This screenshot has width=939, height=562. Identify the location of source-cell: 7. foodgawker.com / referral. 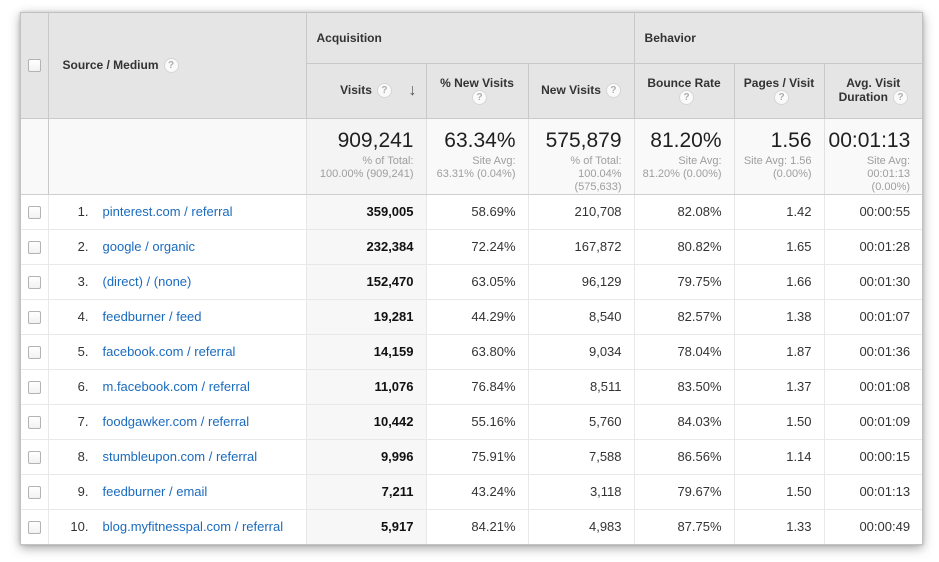
(176, 421).